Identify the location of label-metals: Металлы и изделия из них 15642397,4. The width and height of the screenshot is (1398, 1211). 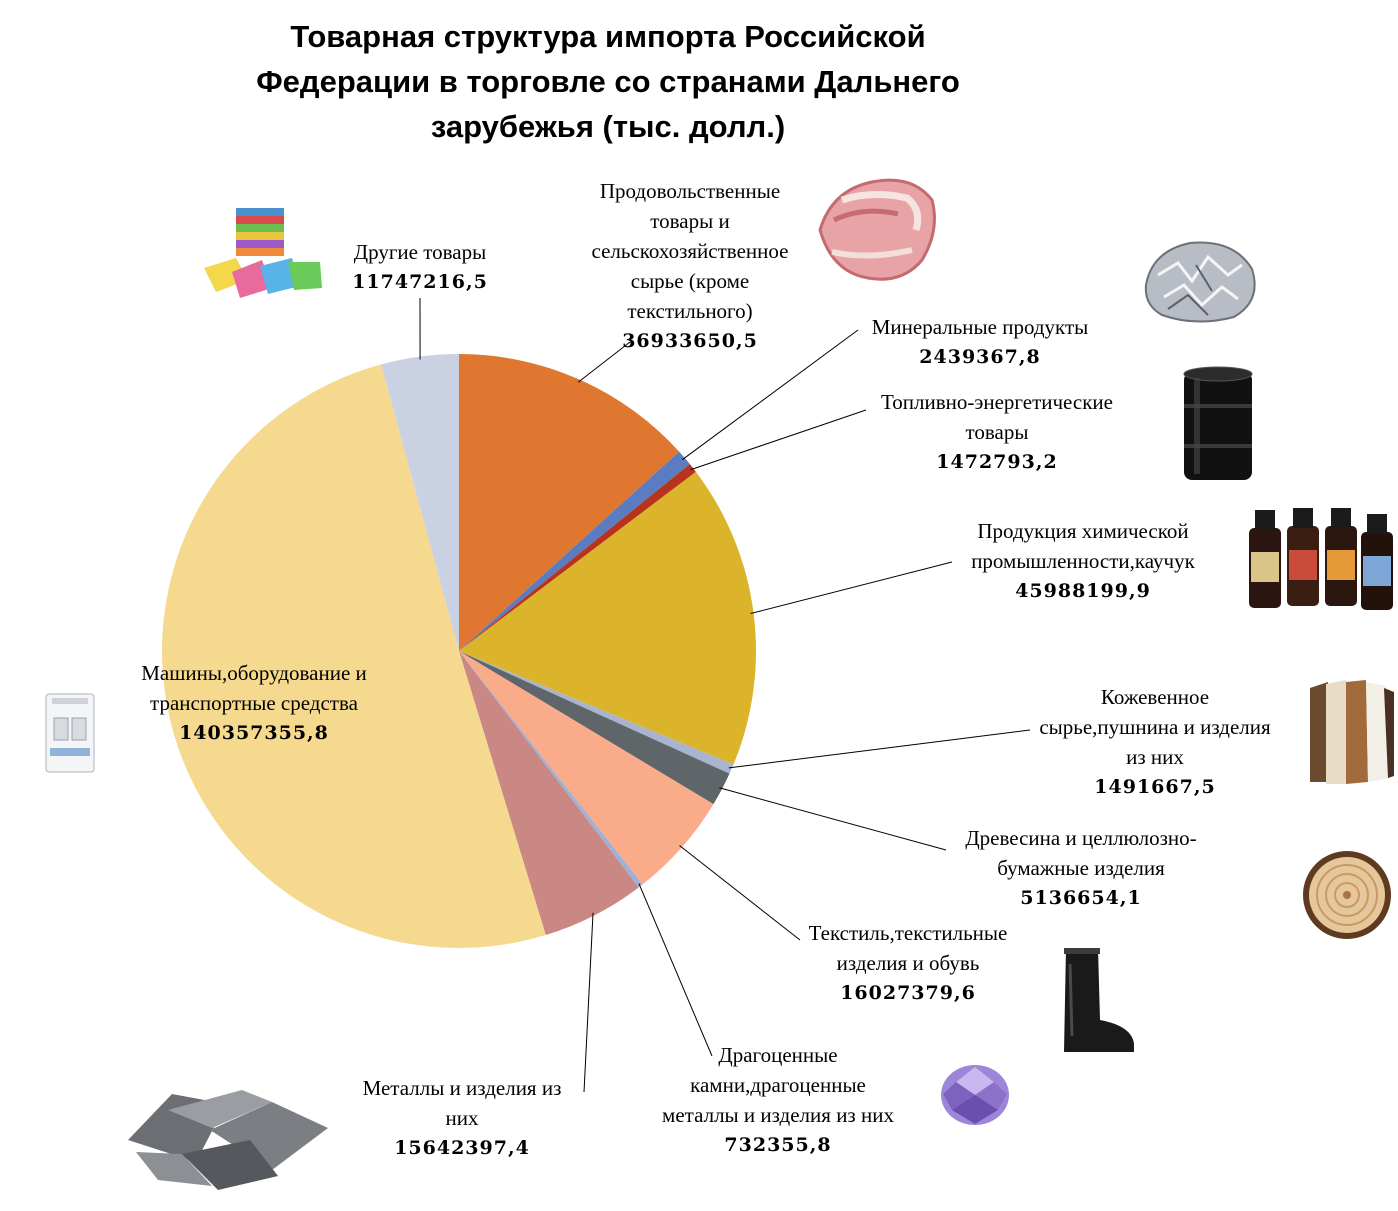
(462, 1118).